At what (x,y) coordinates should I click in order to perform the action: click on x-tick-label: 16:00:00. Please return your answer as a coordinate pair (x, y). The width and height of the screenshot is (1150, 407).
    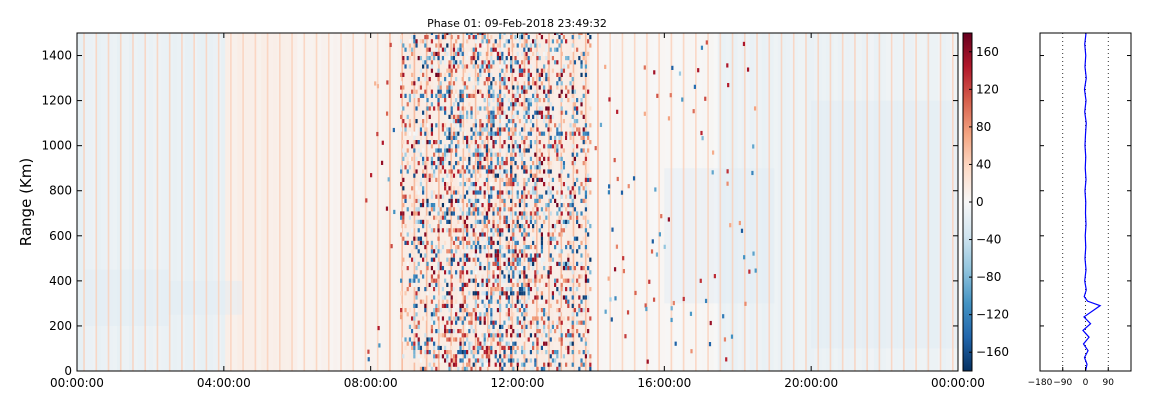
    Looking at the image, I should click on (664, 383).